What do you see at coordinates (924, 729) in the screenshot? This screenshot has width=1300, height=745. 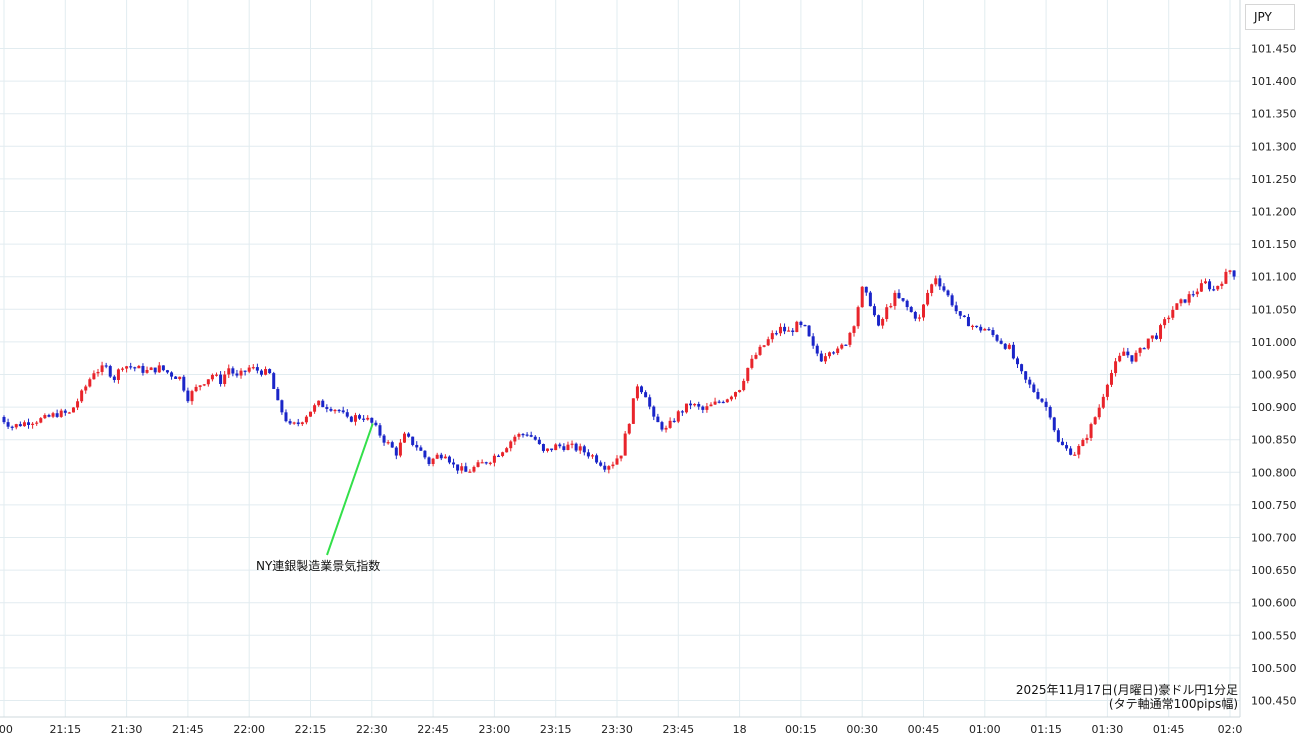 I see `x-tick-label: 00:45` at bounding box center [924, 729].